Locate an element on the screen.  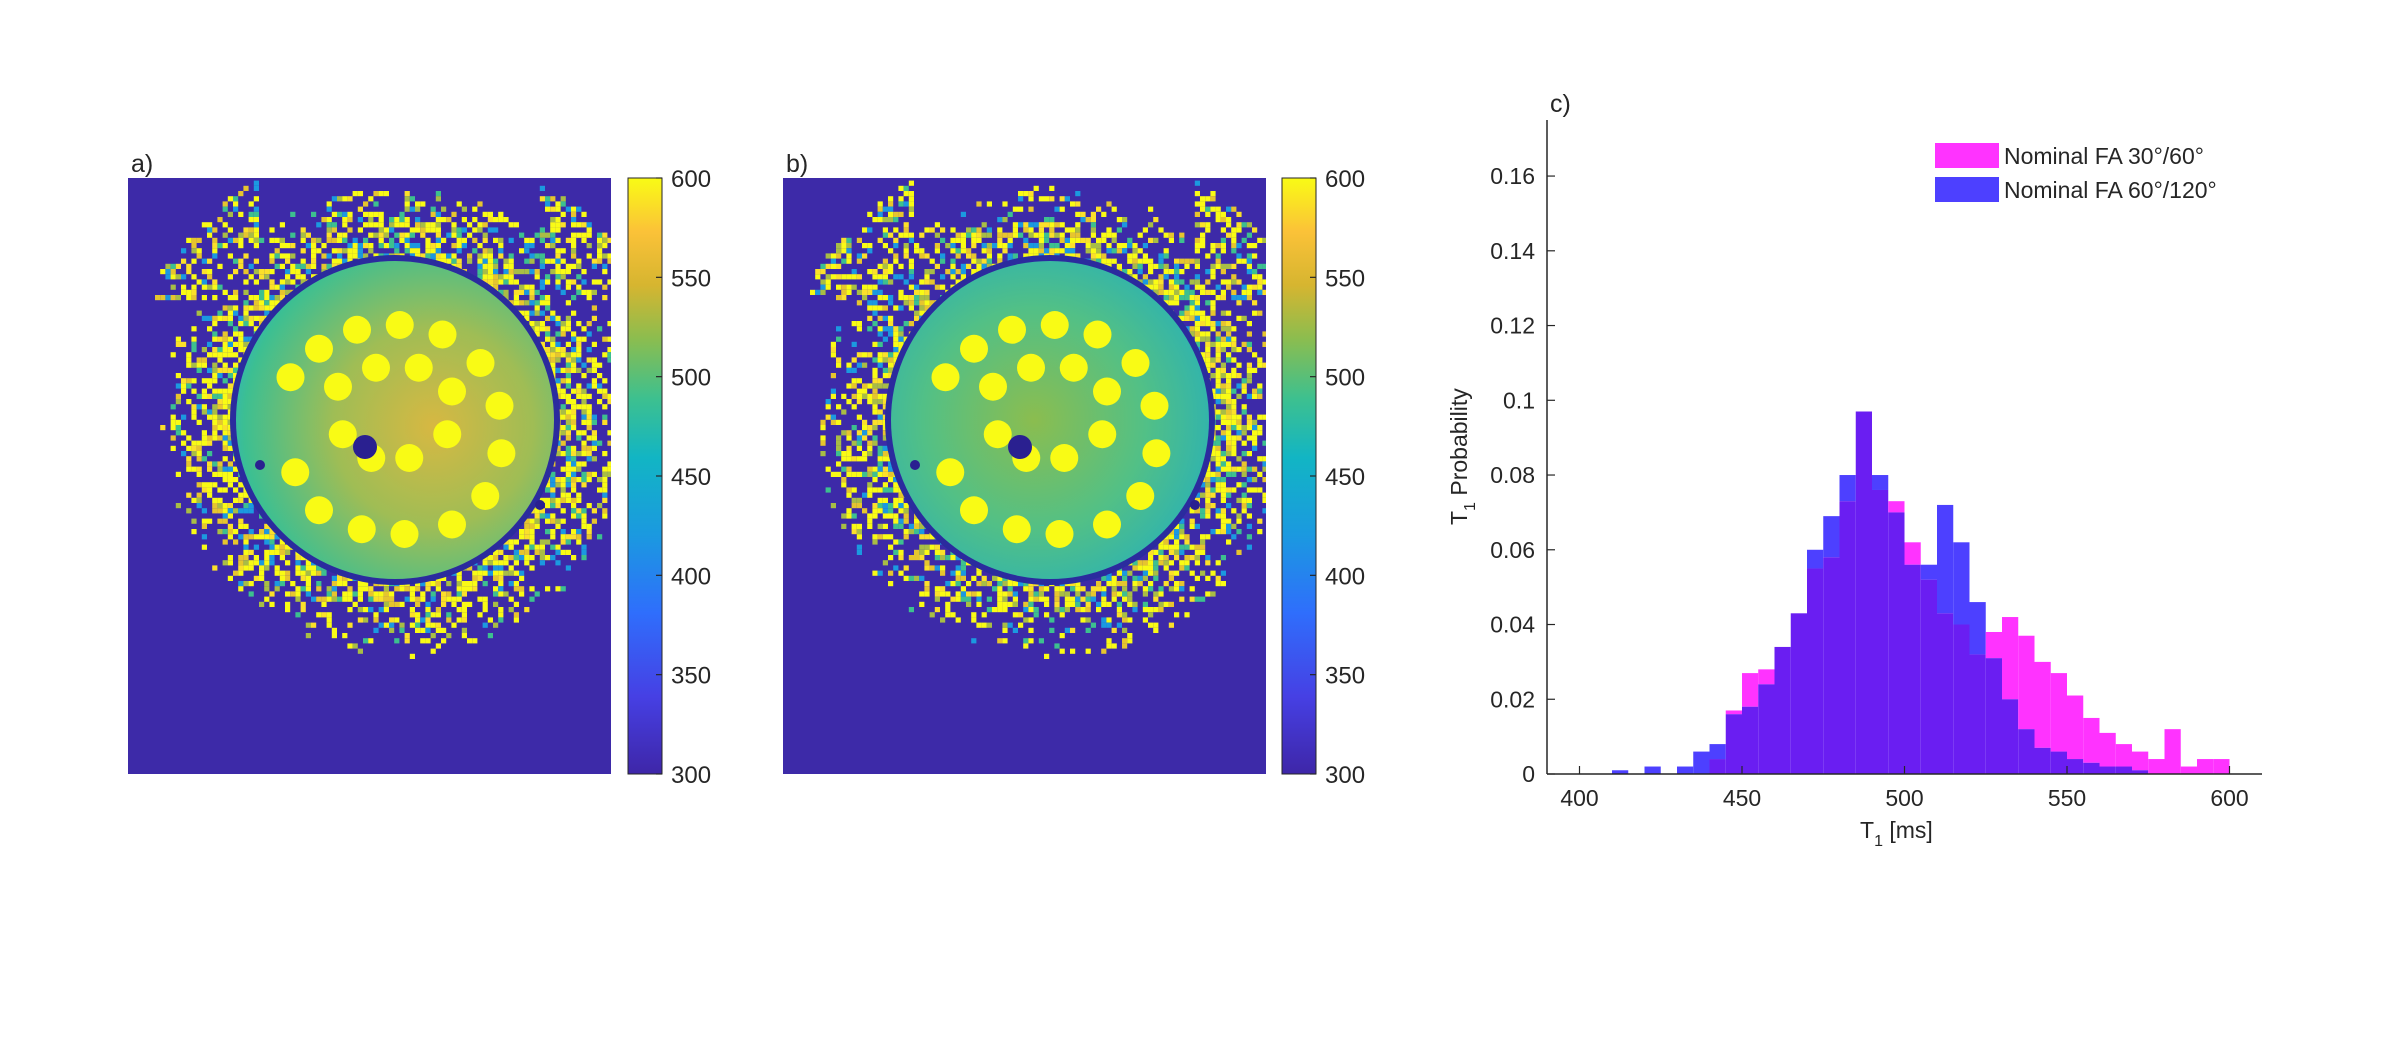
map-a-vials is located at coordinates (400, 429).